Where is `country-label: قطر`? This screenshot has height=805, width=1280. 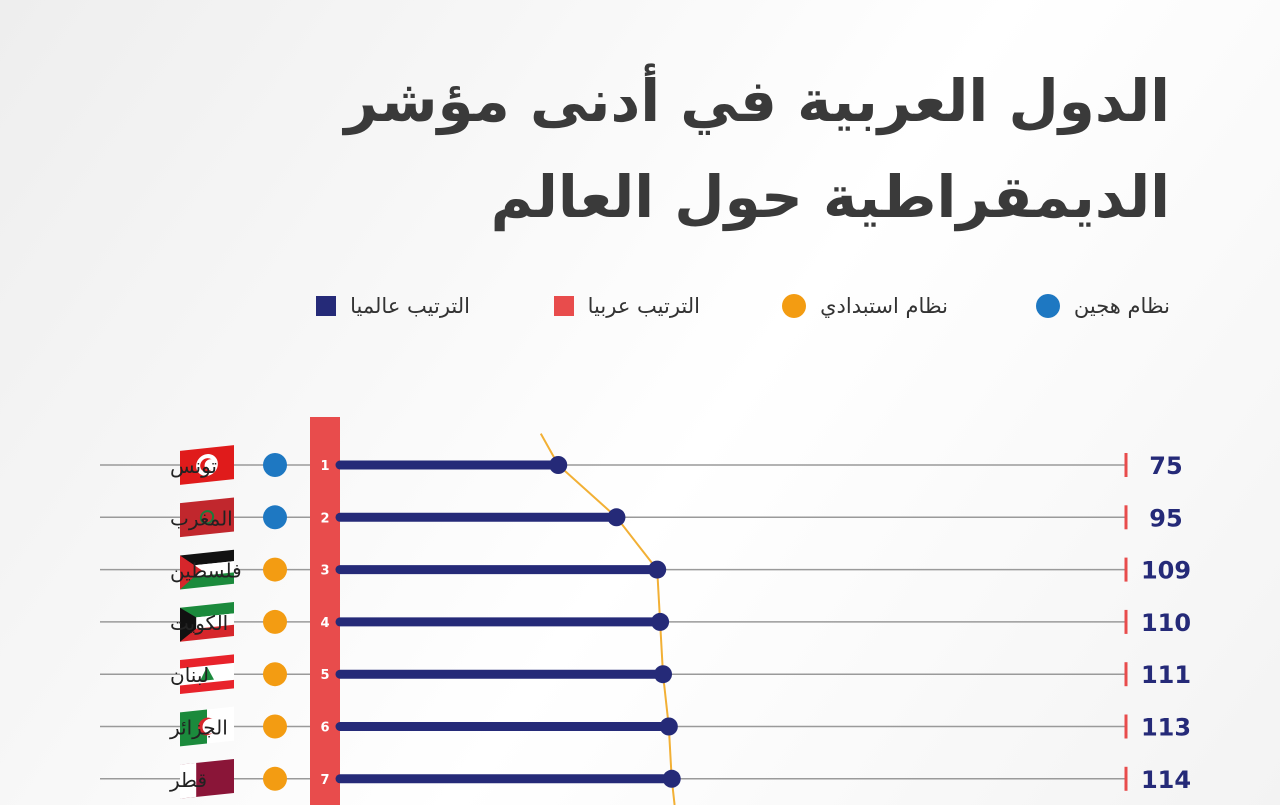 country-label: قطر is located at coordinates (188, 780).